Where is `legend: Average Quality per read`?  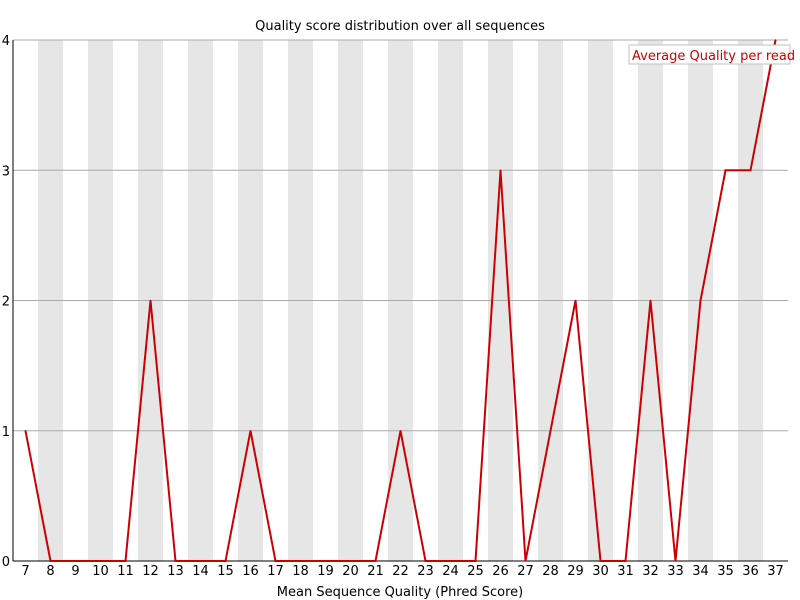 legend: Average Quality per read is located at coordinates (711, 54).